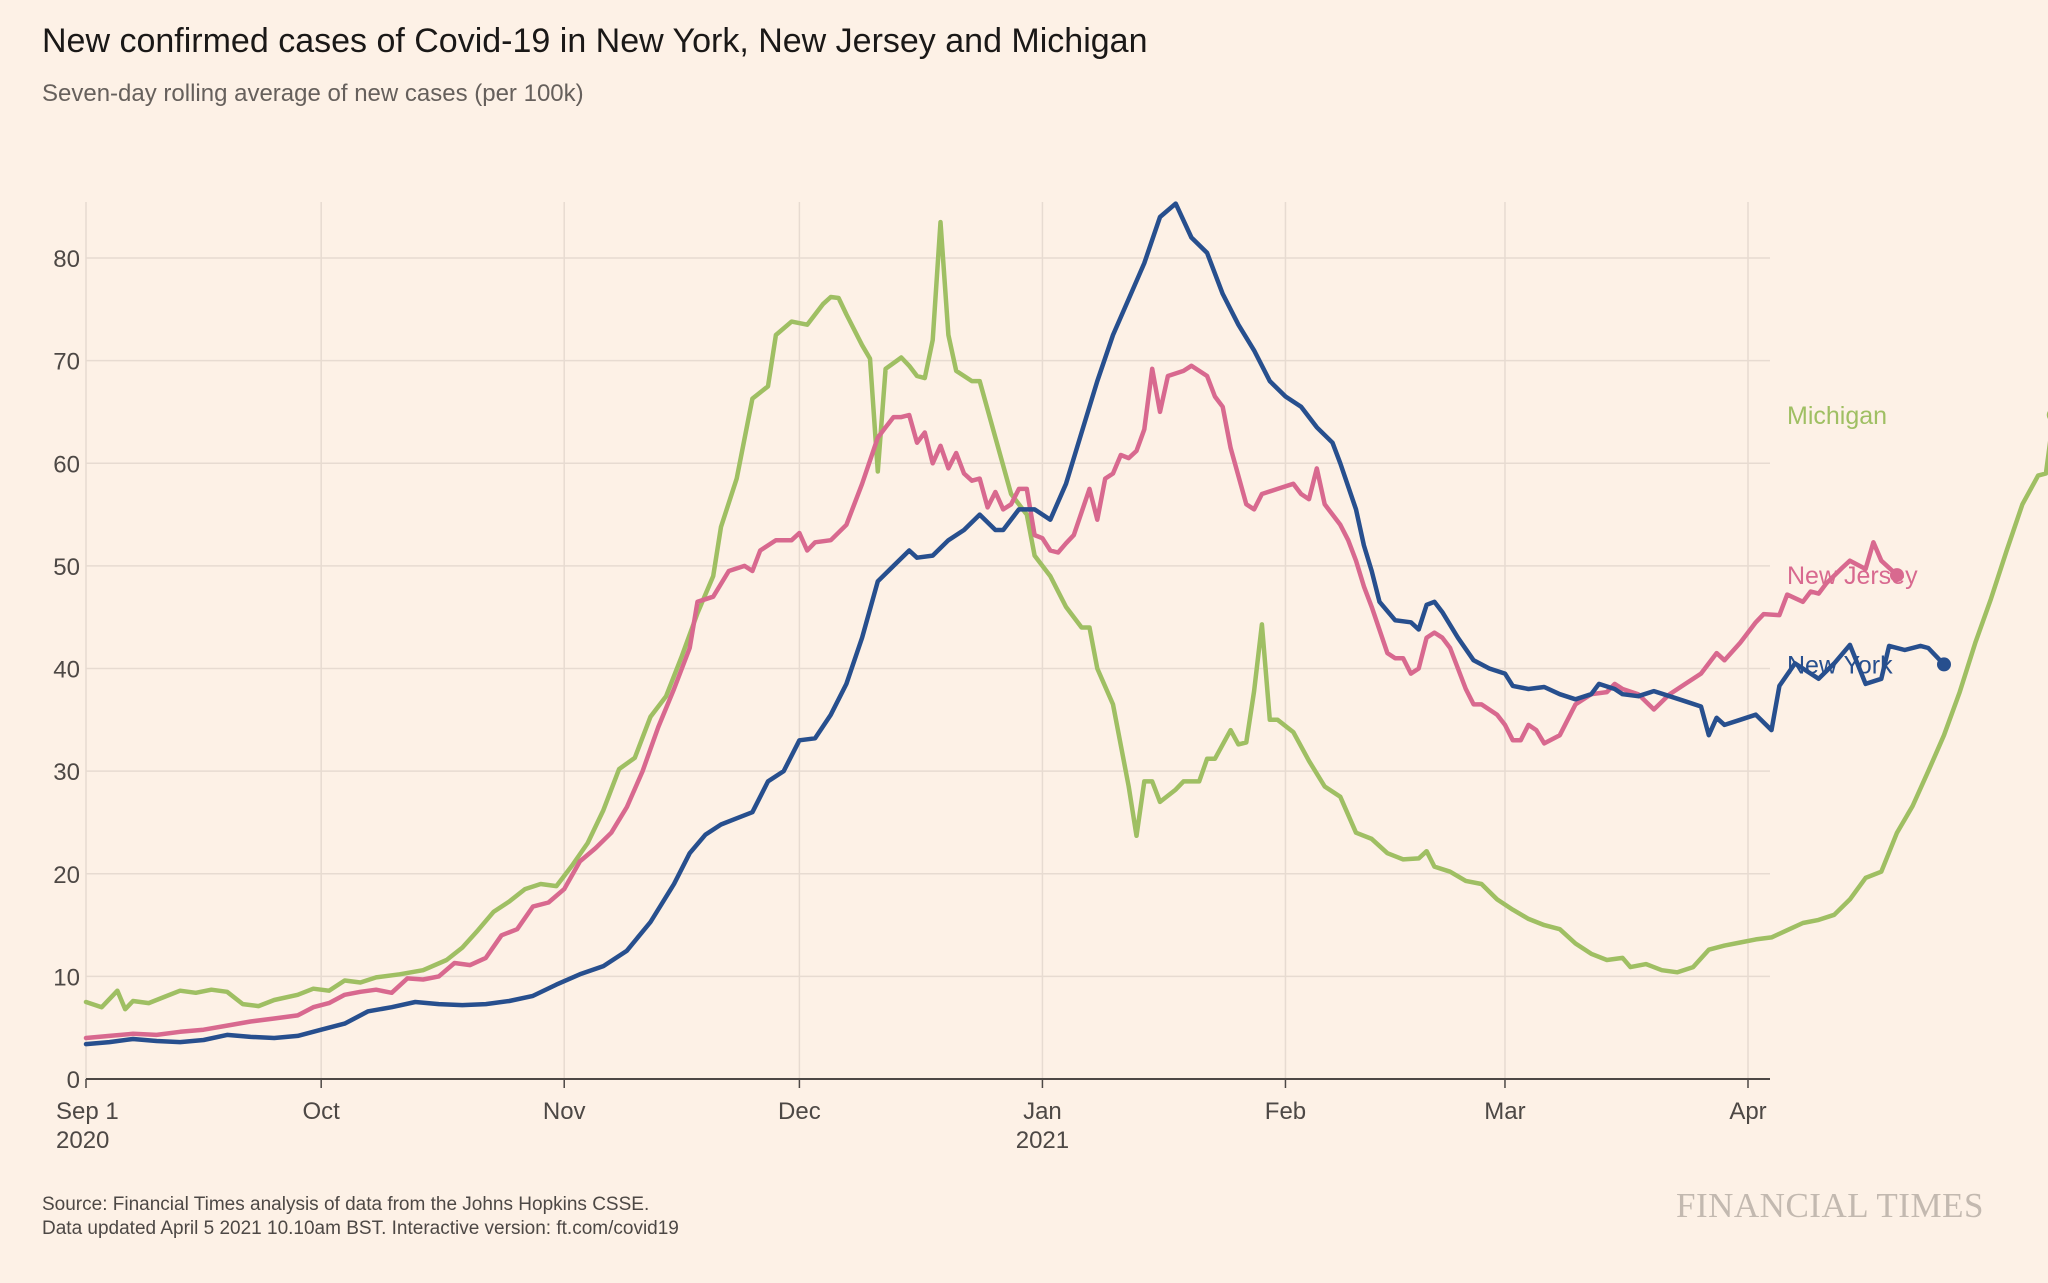 This screenshot has height=1283, width=2048. Describe the element at coordinates (1917, 540) in the screenshot. I see `series-labels: Michigan New Jersey New York` at that location.